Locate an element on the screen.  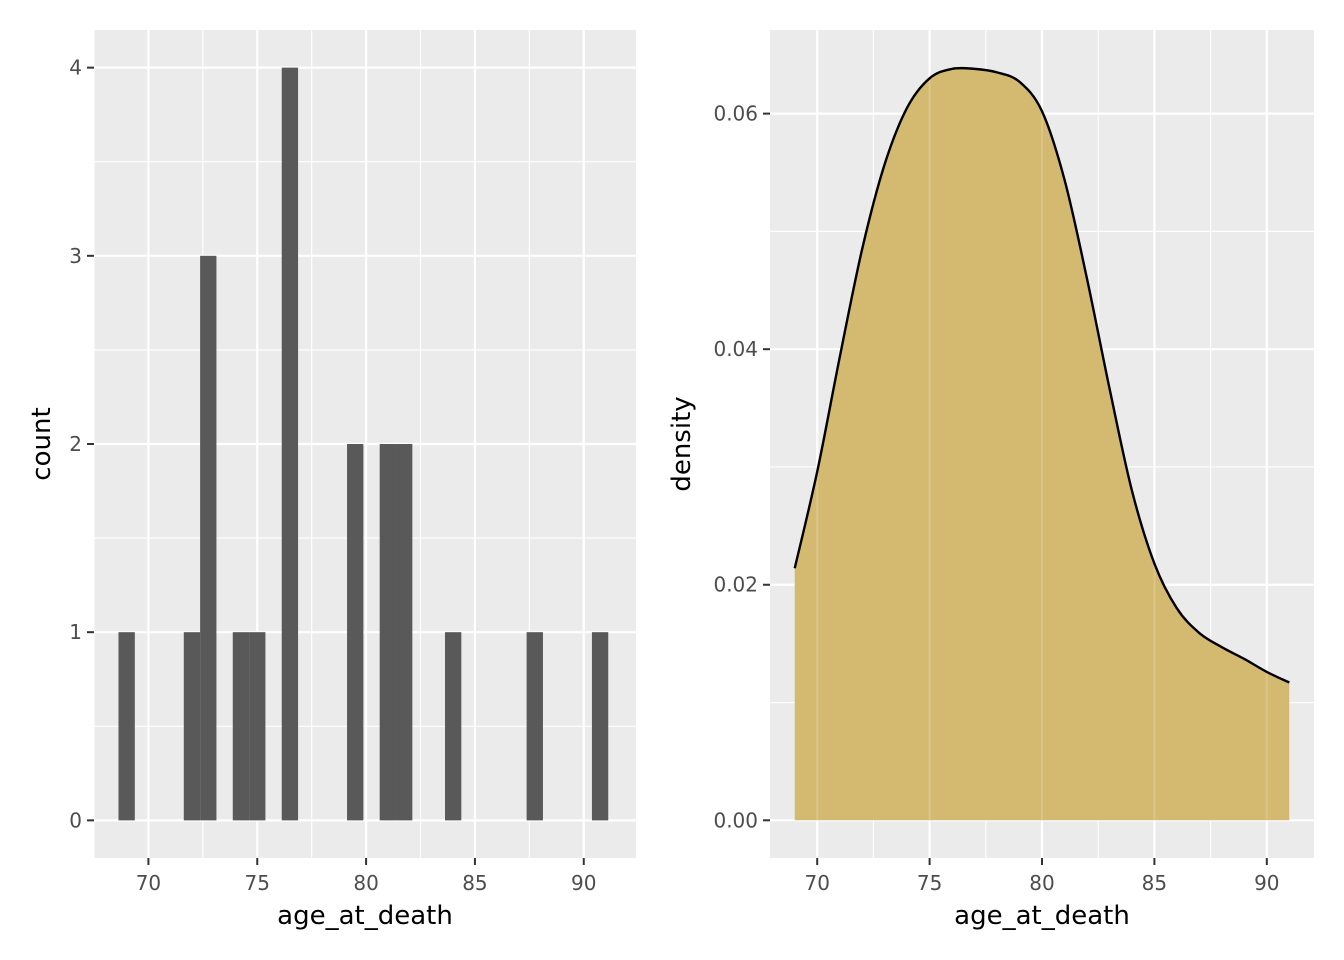
histogram-x-axis-ticks: 70 75 80 85 90 is located at coordinates (366, 876).